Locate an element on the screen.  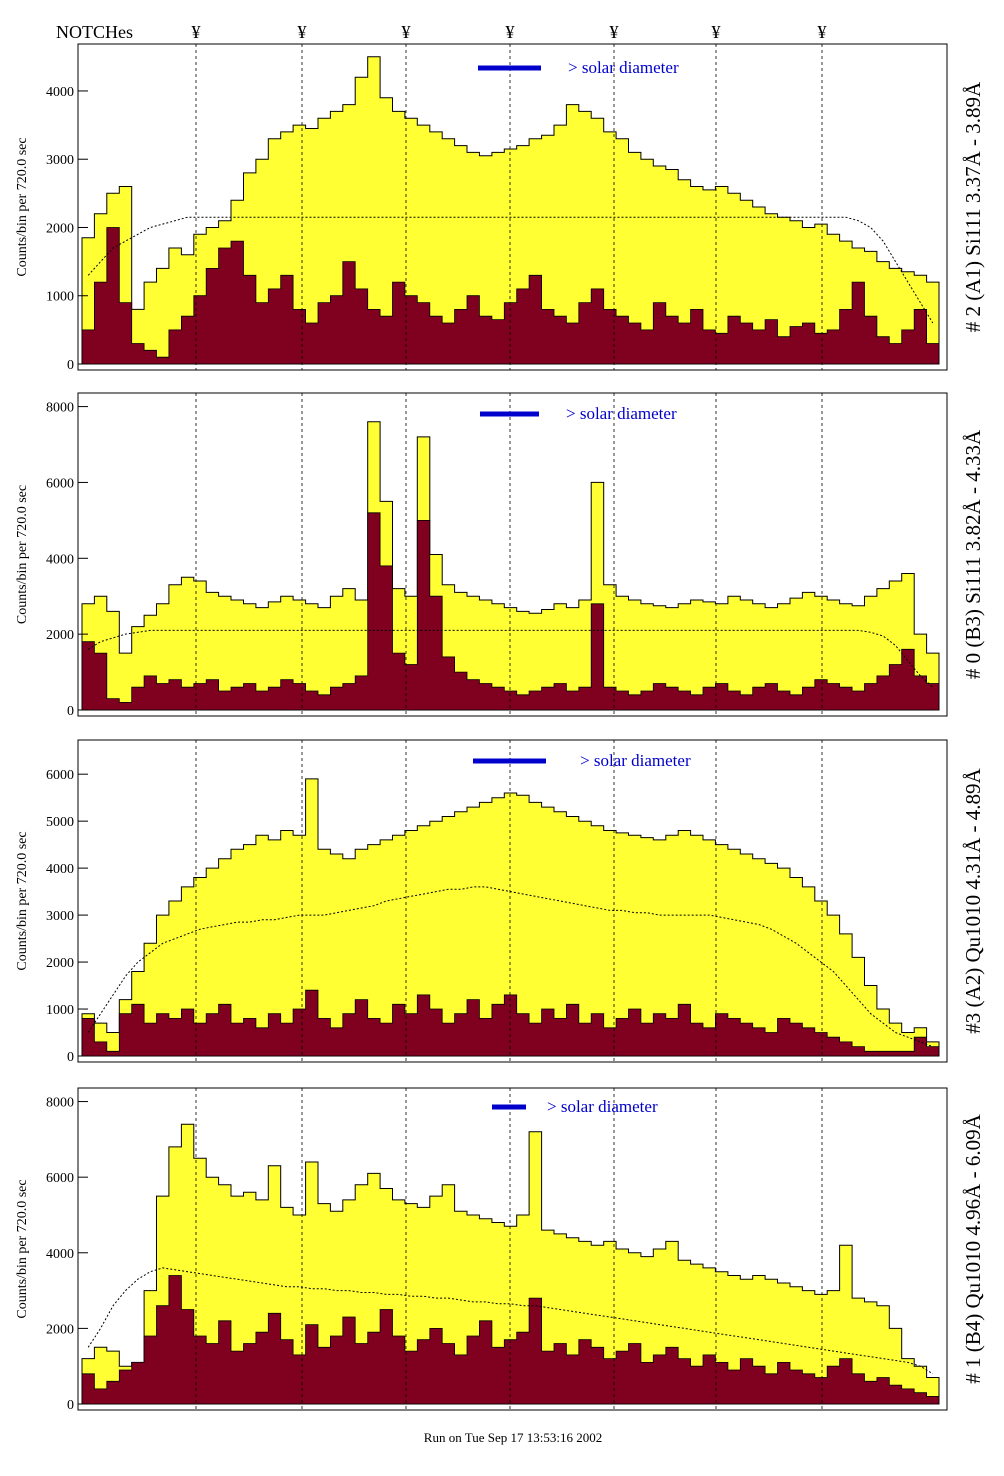
notch-symbol-6: ¥ is located at coordinates (716, 32).